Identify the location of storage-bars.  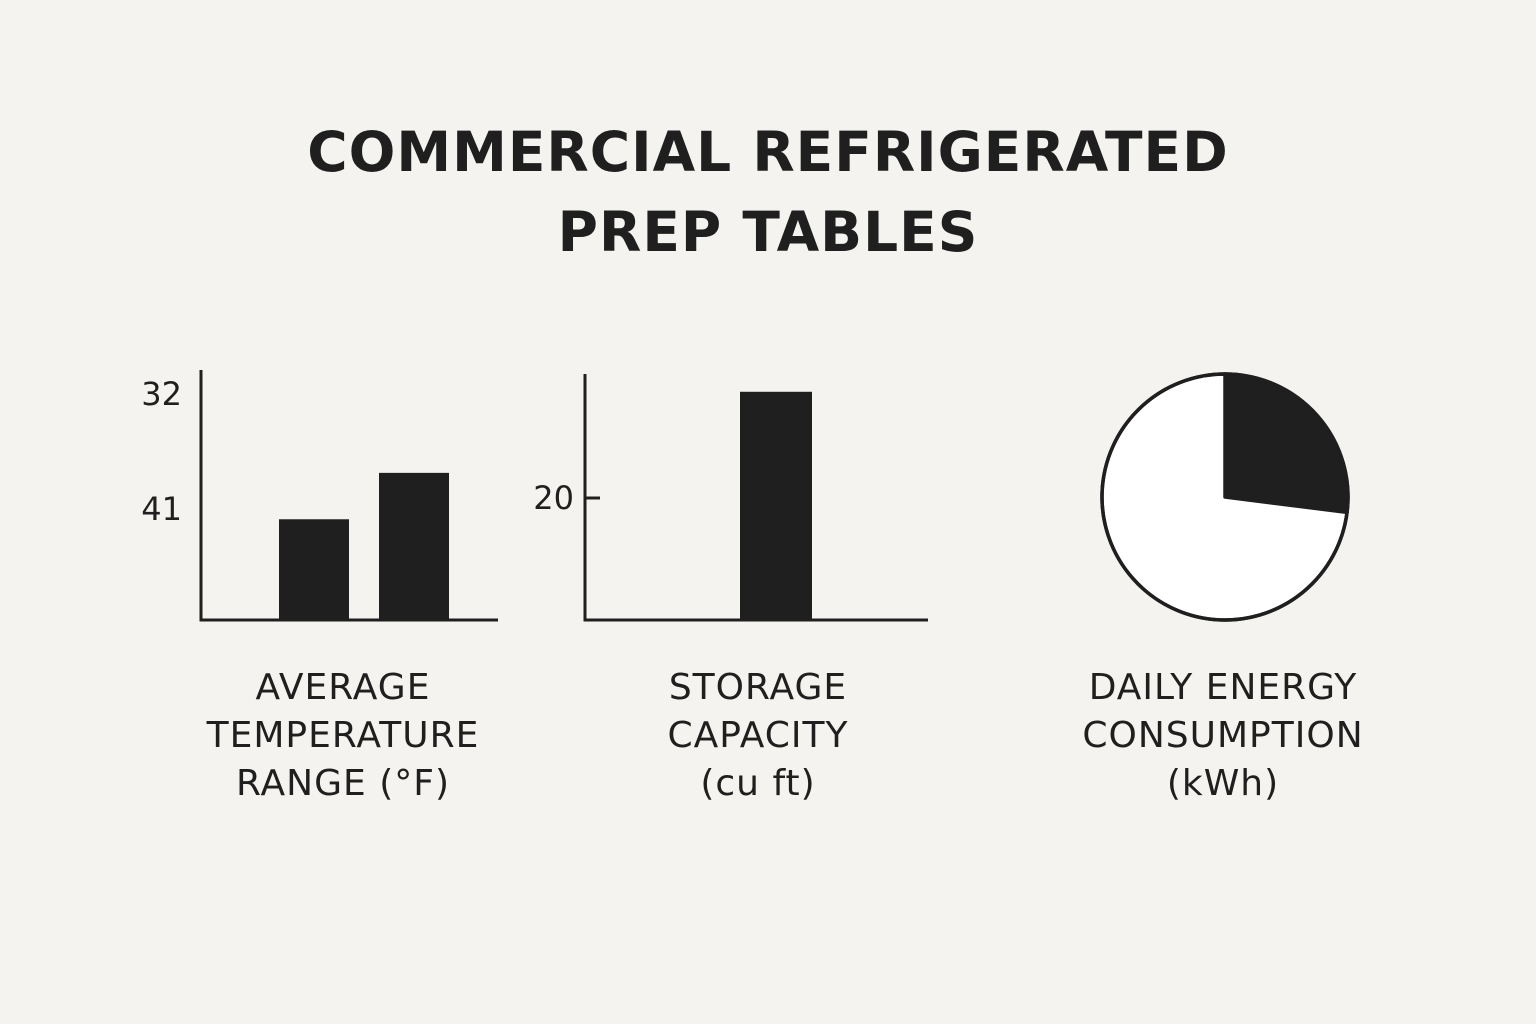
(776, 505).